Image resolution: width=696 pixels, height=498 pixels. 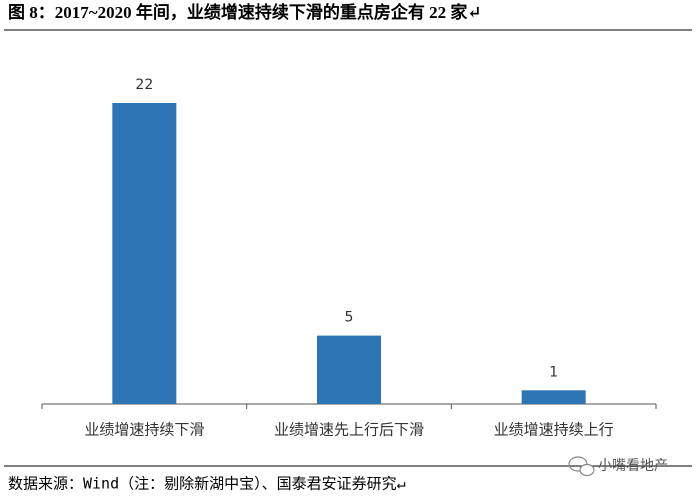 What do you see at coordinates (587, 470) in the screenshot?
I see `watermark-icon` at bounding box center [587, 470].